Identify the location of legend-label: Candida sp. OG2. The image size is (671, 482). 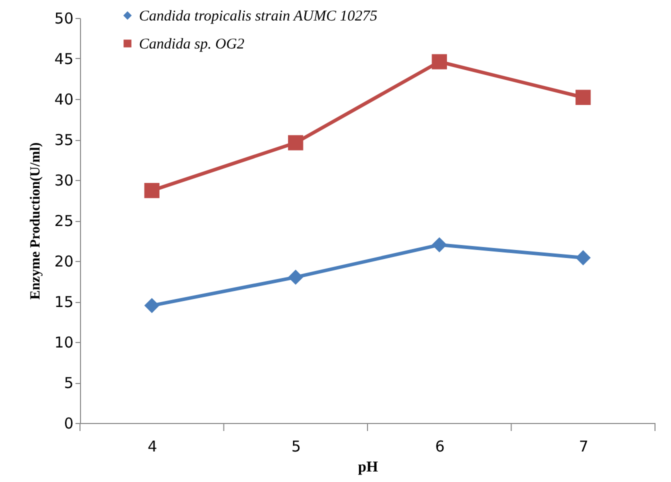
(192, 44).